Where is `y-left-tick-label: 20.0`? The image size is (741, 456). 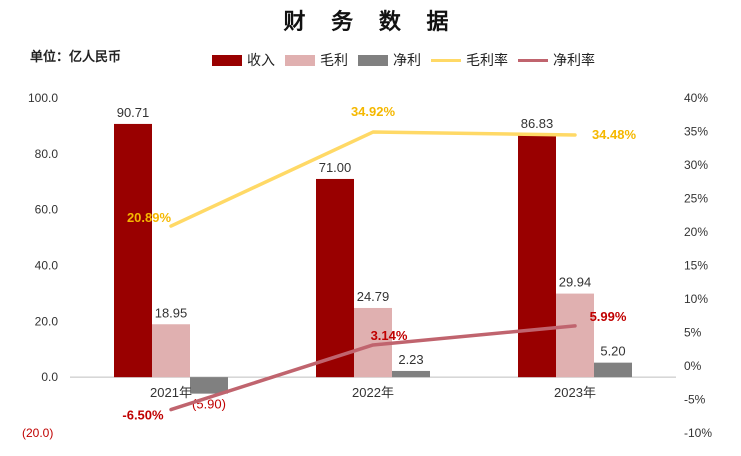
y-left-tick-label: 20.0 is located at coordinates (47, 321).